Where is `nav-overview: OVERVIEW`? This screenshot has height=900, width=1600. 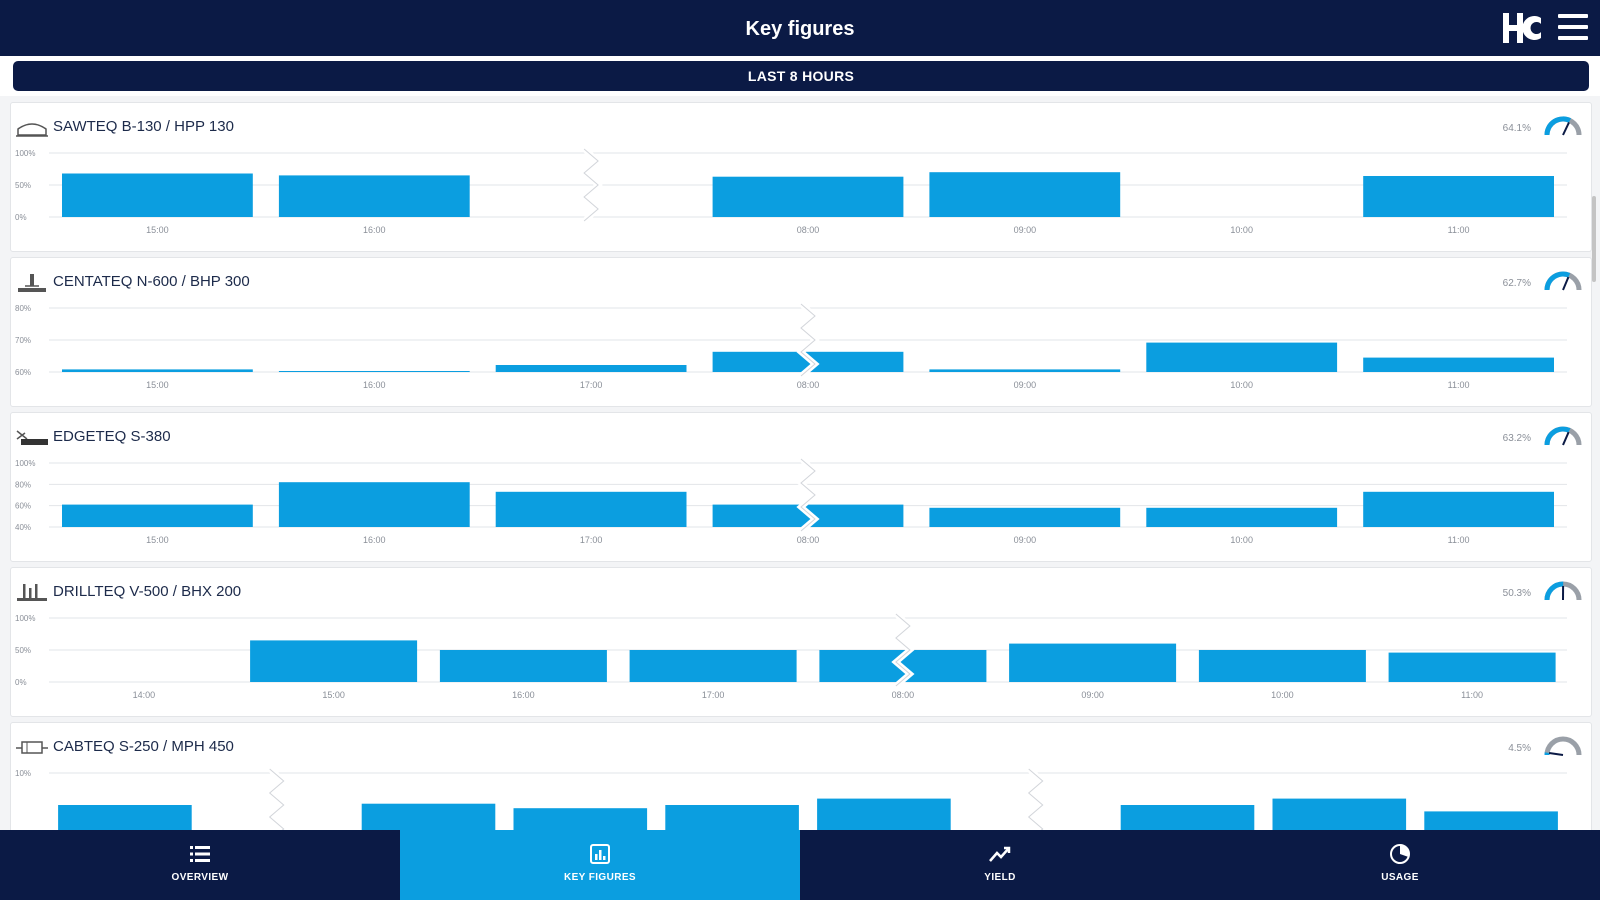
nav-overview: OVERVIEW is located at coordinates (200, 865).